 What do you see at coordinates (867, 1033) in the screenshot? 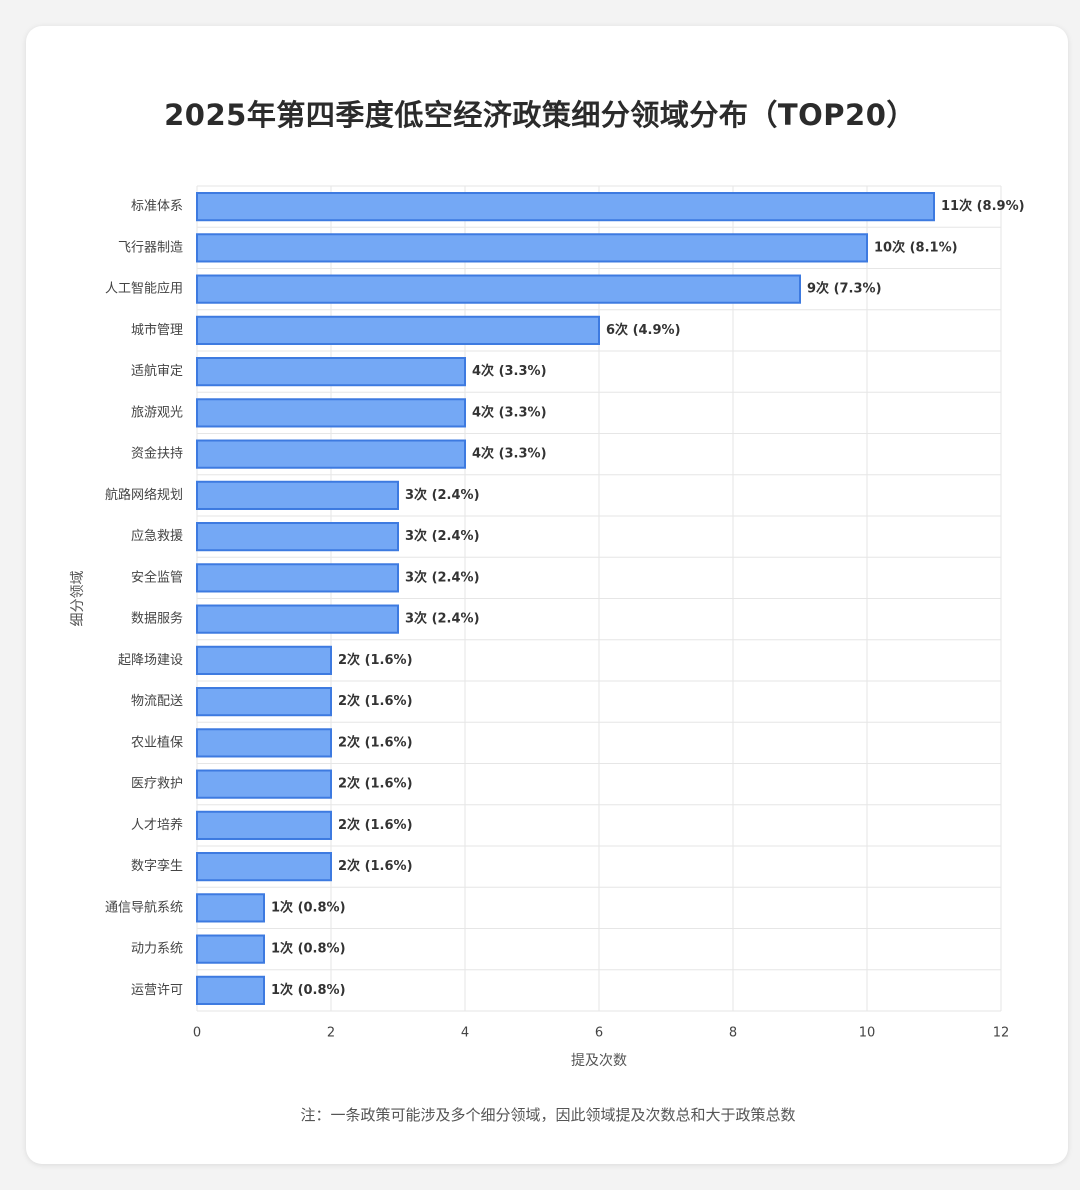
I see `x-tick-label: 10` at bounding box center [867, 1033].